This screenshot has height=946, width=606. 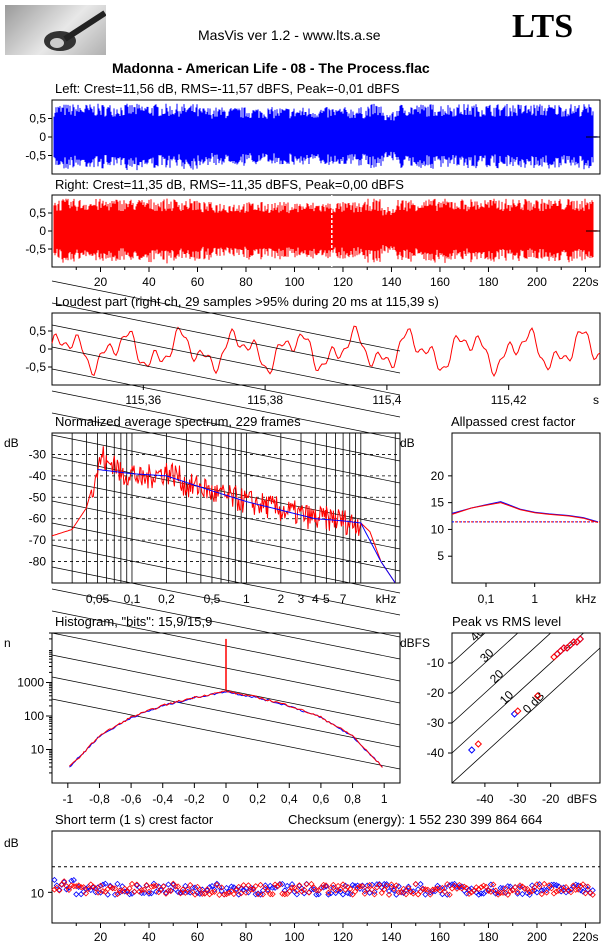 I want to click on x-tick-label: 160, so click(x=440, y=282).